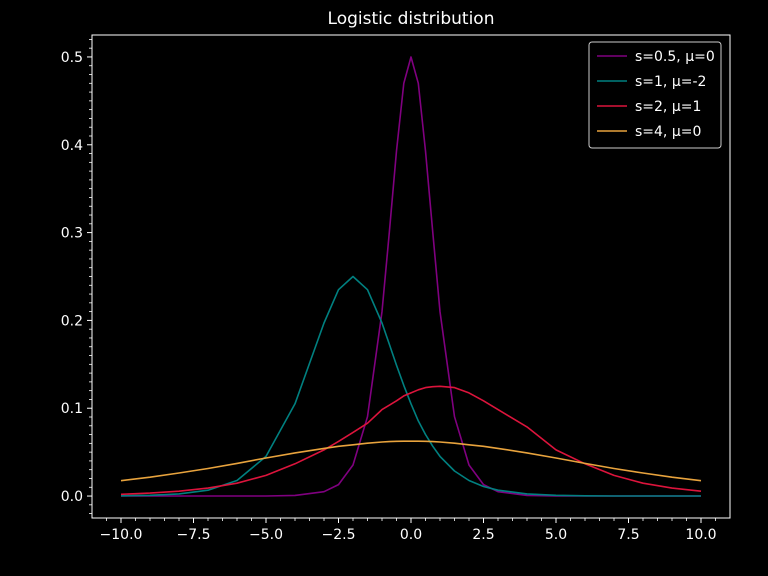  Describe the element at coordinates (194, 535) in the screenshot. I see `x-tick-label-1: −7.5` at that location.